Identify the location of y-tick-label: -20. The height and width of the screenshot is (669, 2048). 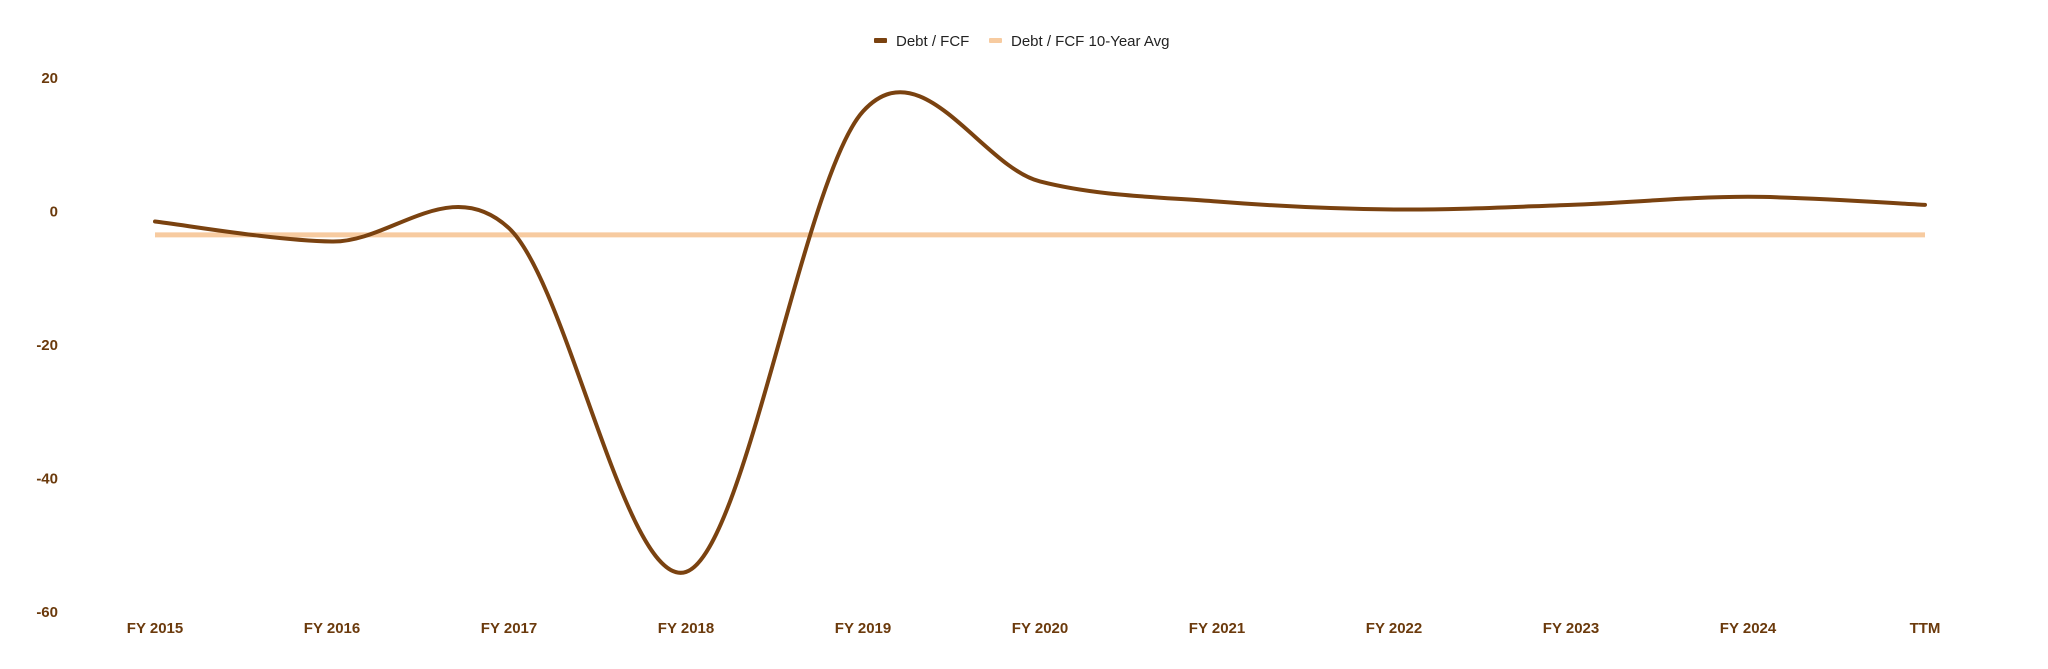
(47, 345).